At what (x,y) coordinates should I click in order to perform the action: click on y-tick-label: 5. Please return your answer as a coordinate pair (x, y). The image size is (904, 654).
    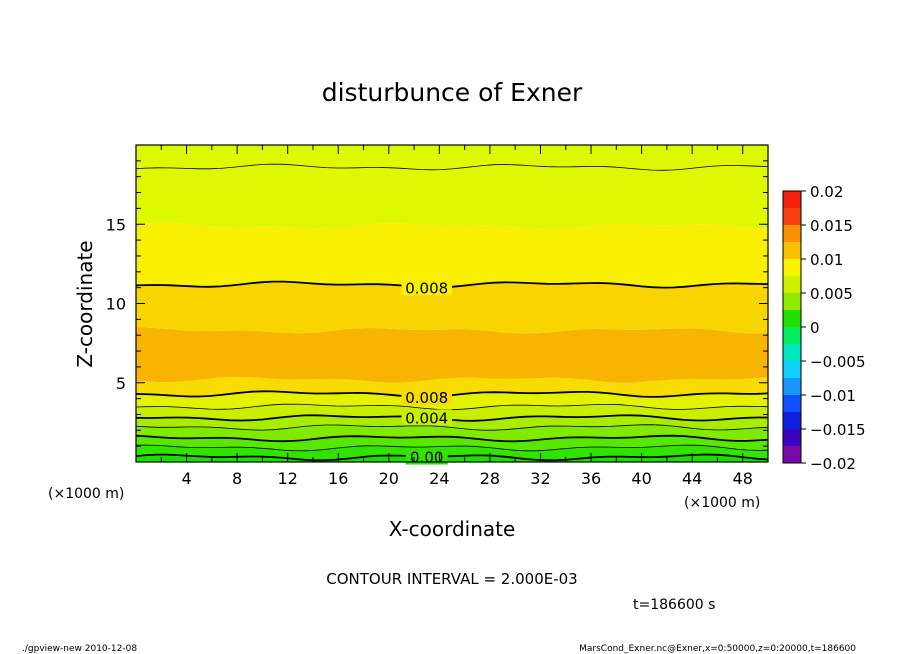
    Looking at the image, I should click on (121, 383).